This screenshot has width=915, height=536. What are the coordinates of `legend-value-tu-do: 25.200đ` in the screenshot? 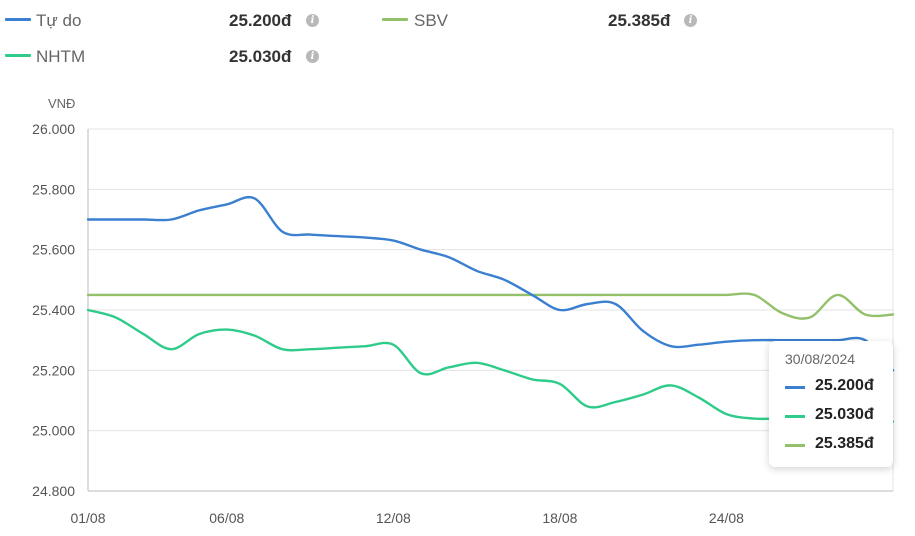 It's located at (260, 20).